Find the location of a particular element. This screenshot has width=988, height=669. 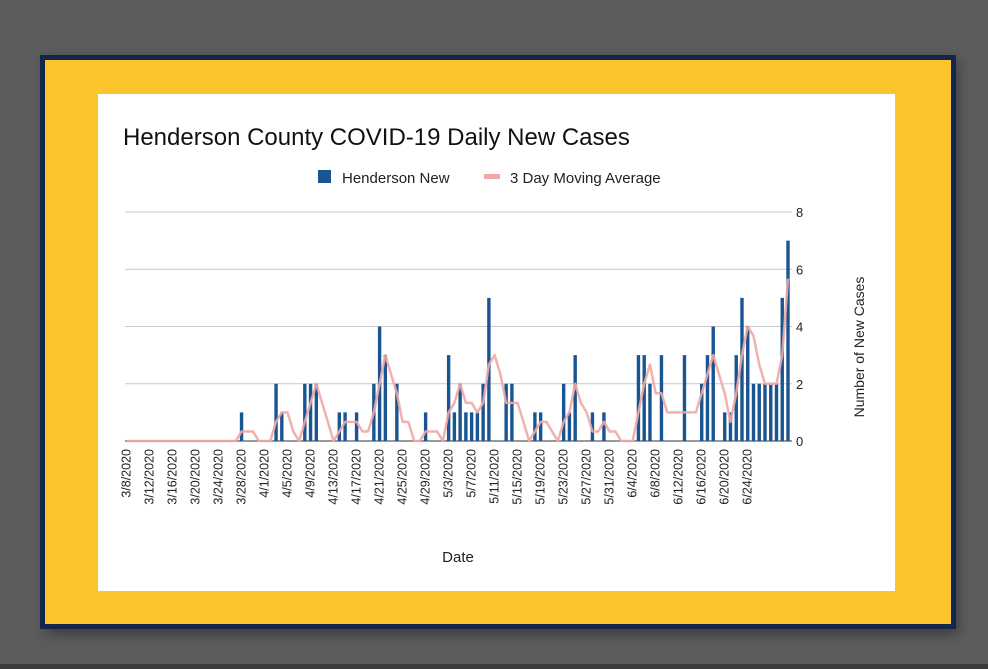

x-tick-label: 6/8/2020 is located at coordinates (656, 473).